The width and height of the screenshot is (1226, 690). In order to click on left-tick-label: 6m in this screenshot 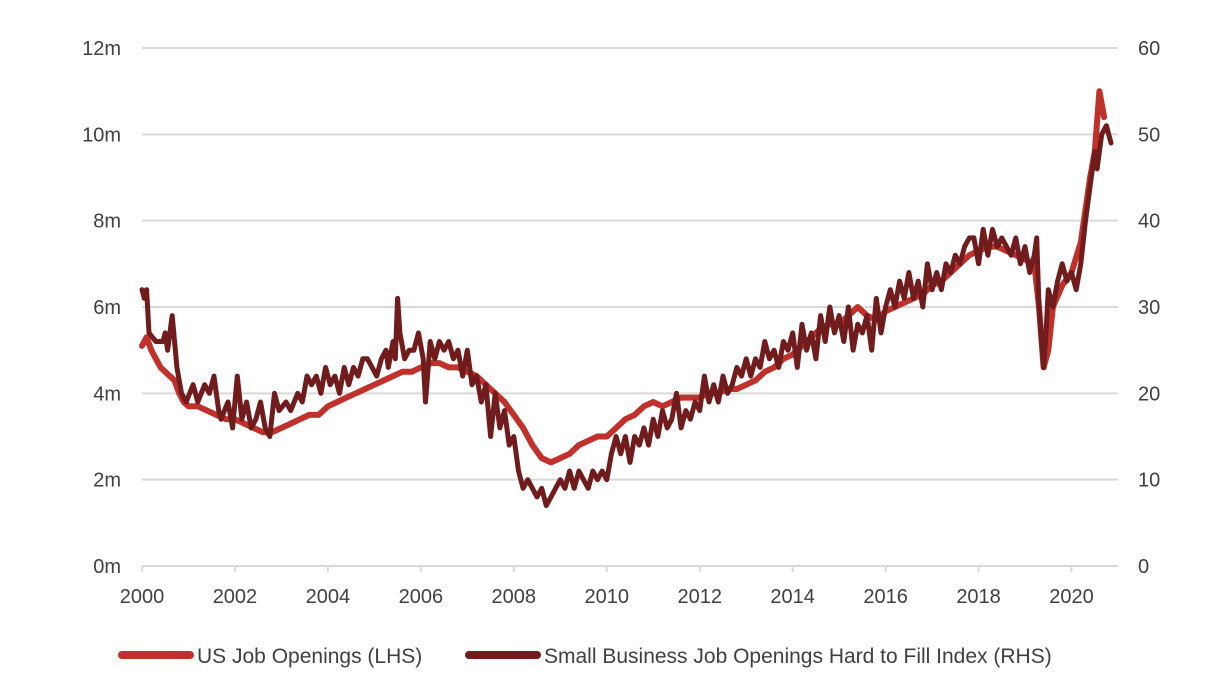, I will do `click(107, 308)`.